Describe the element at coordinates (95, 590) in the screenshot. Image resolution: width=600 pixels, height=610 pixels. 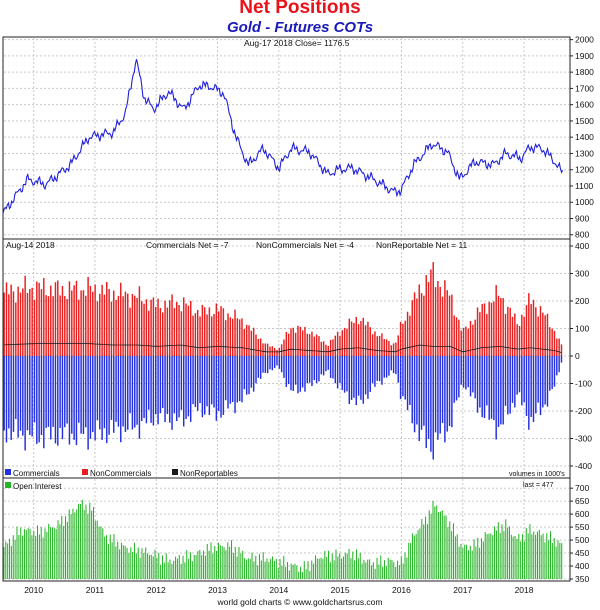
I see `x-tick-label: 2011` at that location.